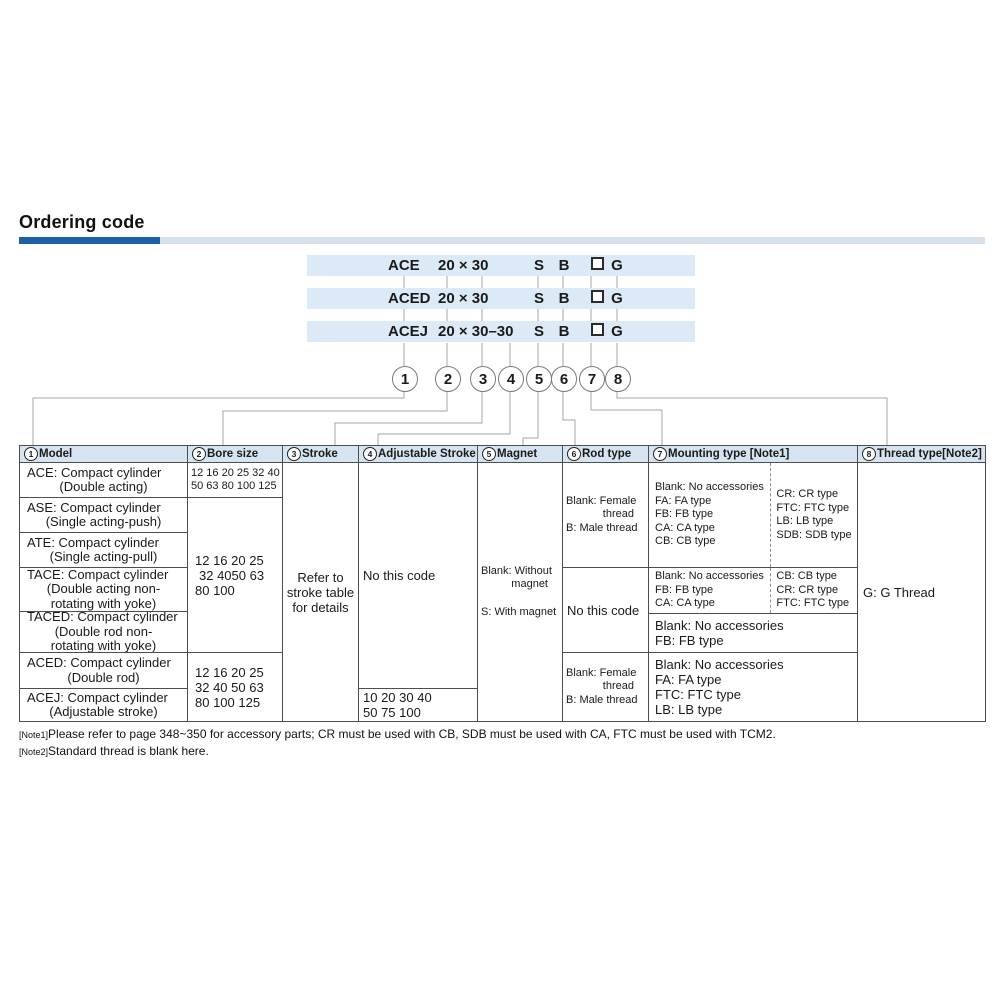  I want to click on mounting-option: CA: CA type, so click(685, 603).